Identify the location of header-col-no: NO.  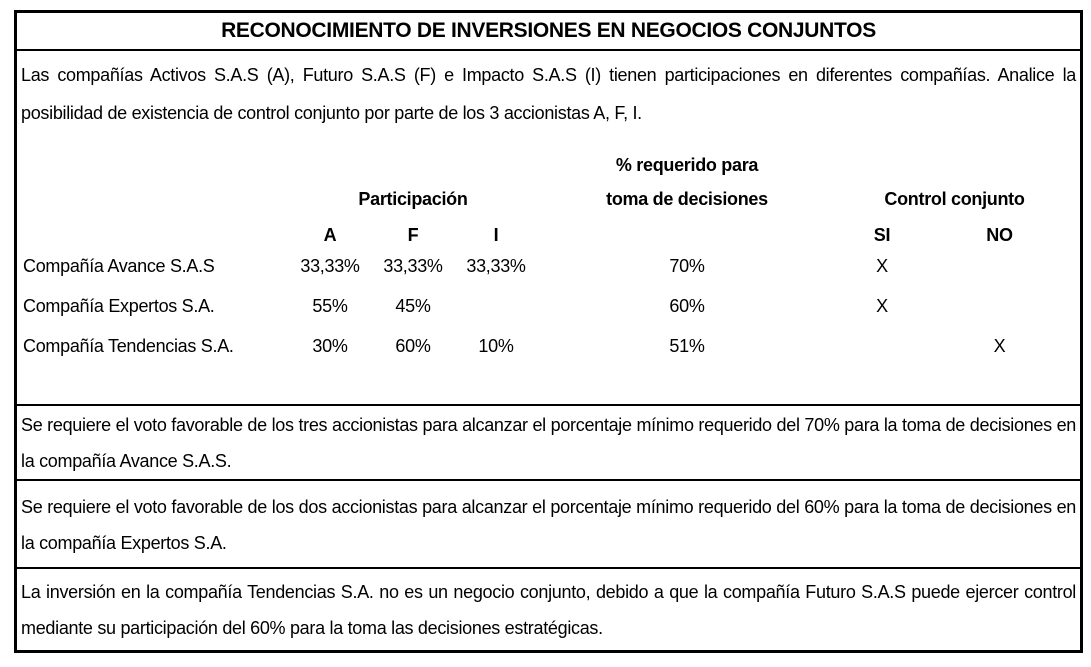
(999, 235).